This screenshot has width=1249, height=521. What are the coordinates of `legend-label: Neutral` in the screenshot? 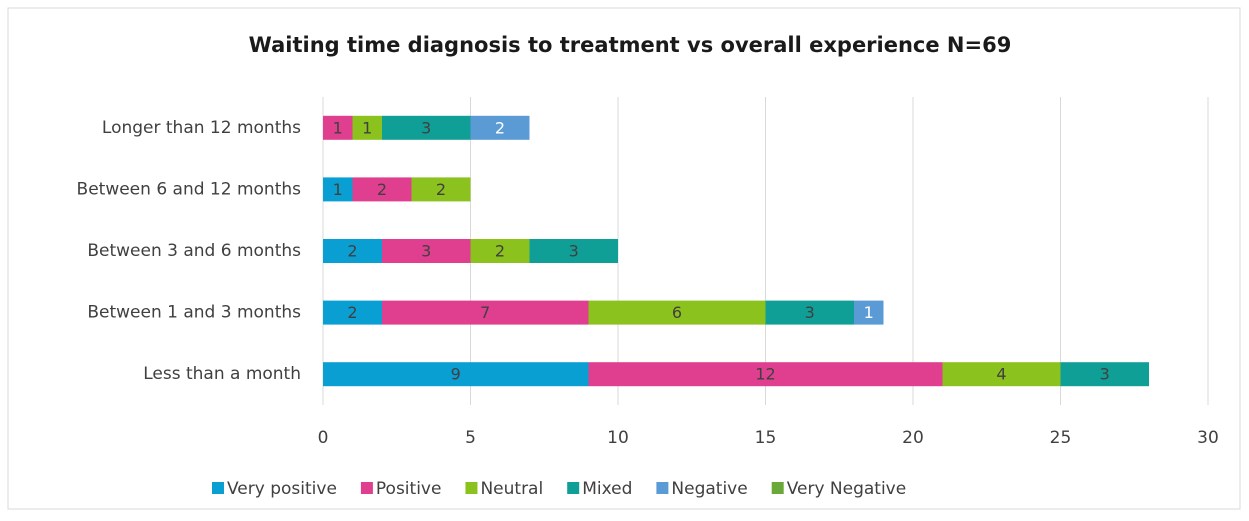 It's located at (511, 489).